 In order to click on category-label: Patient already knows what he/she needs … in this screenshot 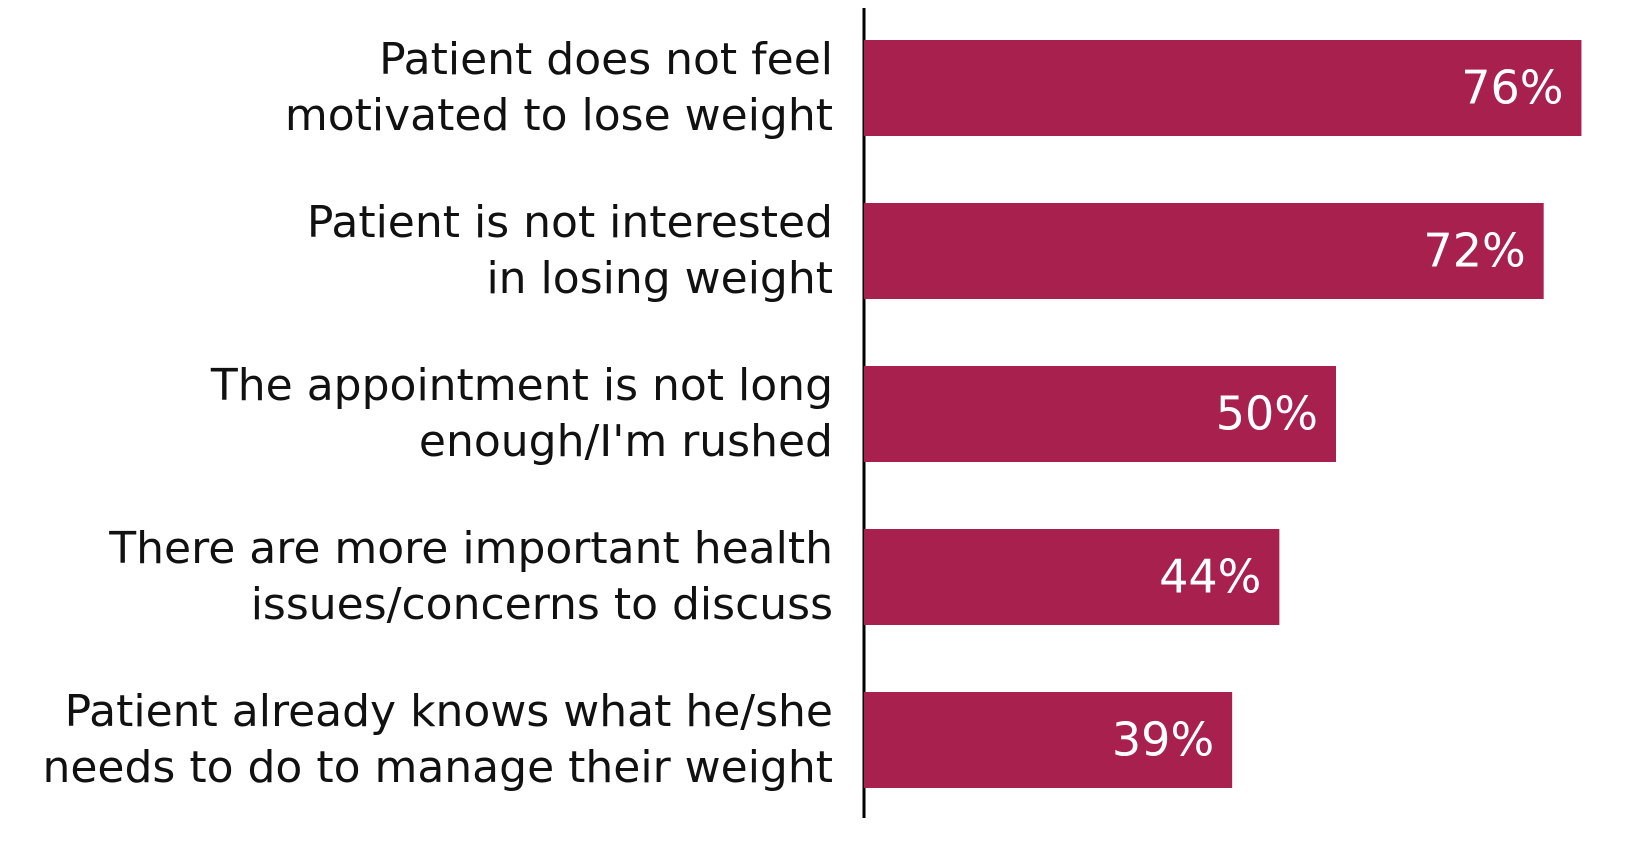, I will do `click(437, 739)`.